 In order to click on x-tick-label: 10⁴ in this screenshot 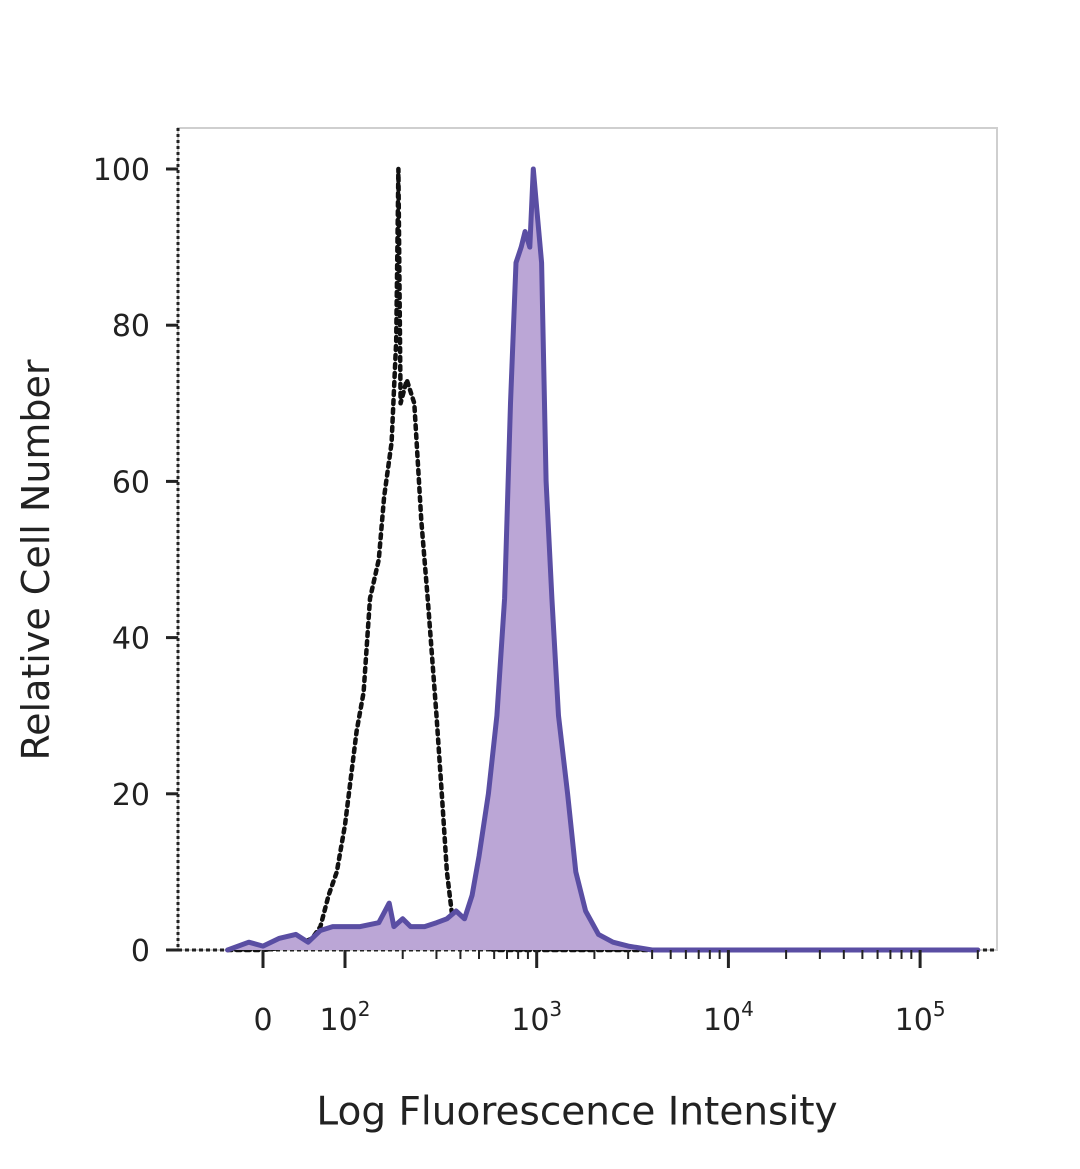, I will do `click(728, 1017)`.